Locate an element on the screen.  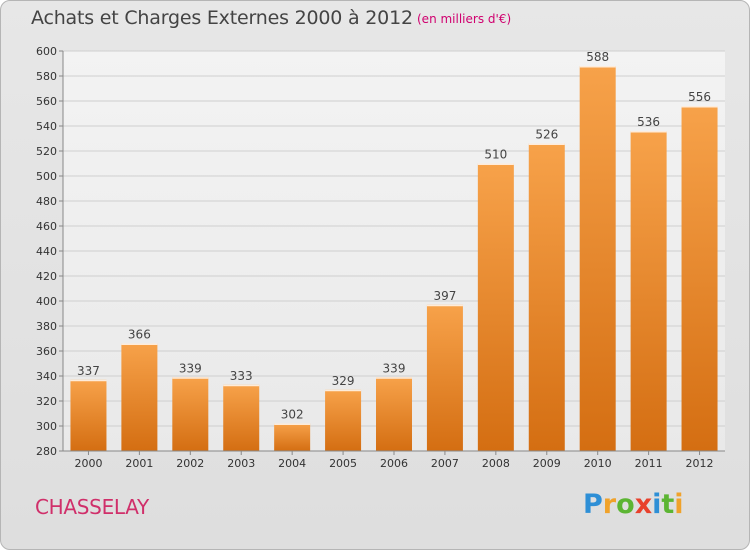
data-label-2000: 337 is located at coordinates (88, 371).